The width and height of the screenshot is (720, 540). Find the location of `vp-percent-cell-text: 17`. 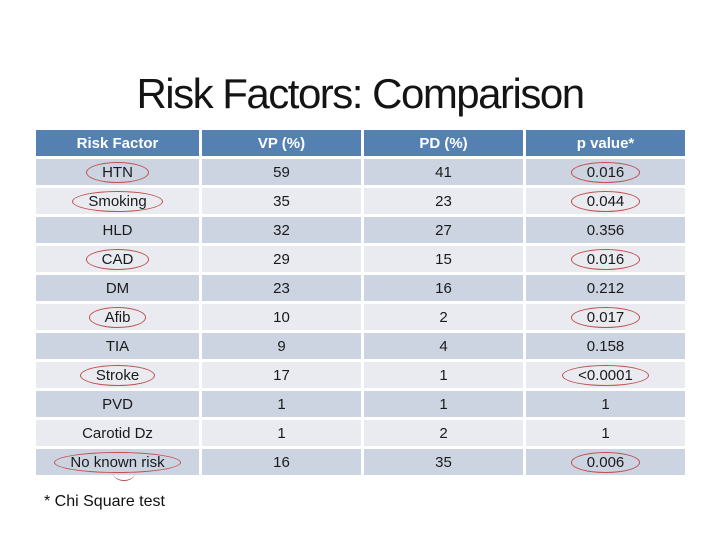

vp-percent-cell-text: 17 is located at coordinates (281, 375).